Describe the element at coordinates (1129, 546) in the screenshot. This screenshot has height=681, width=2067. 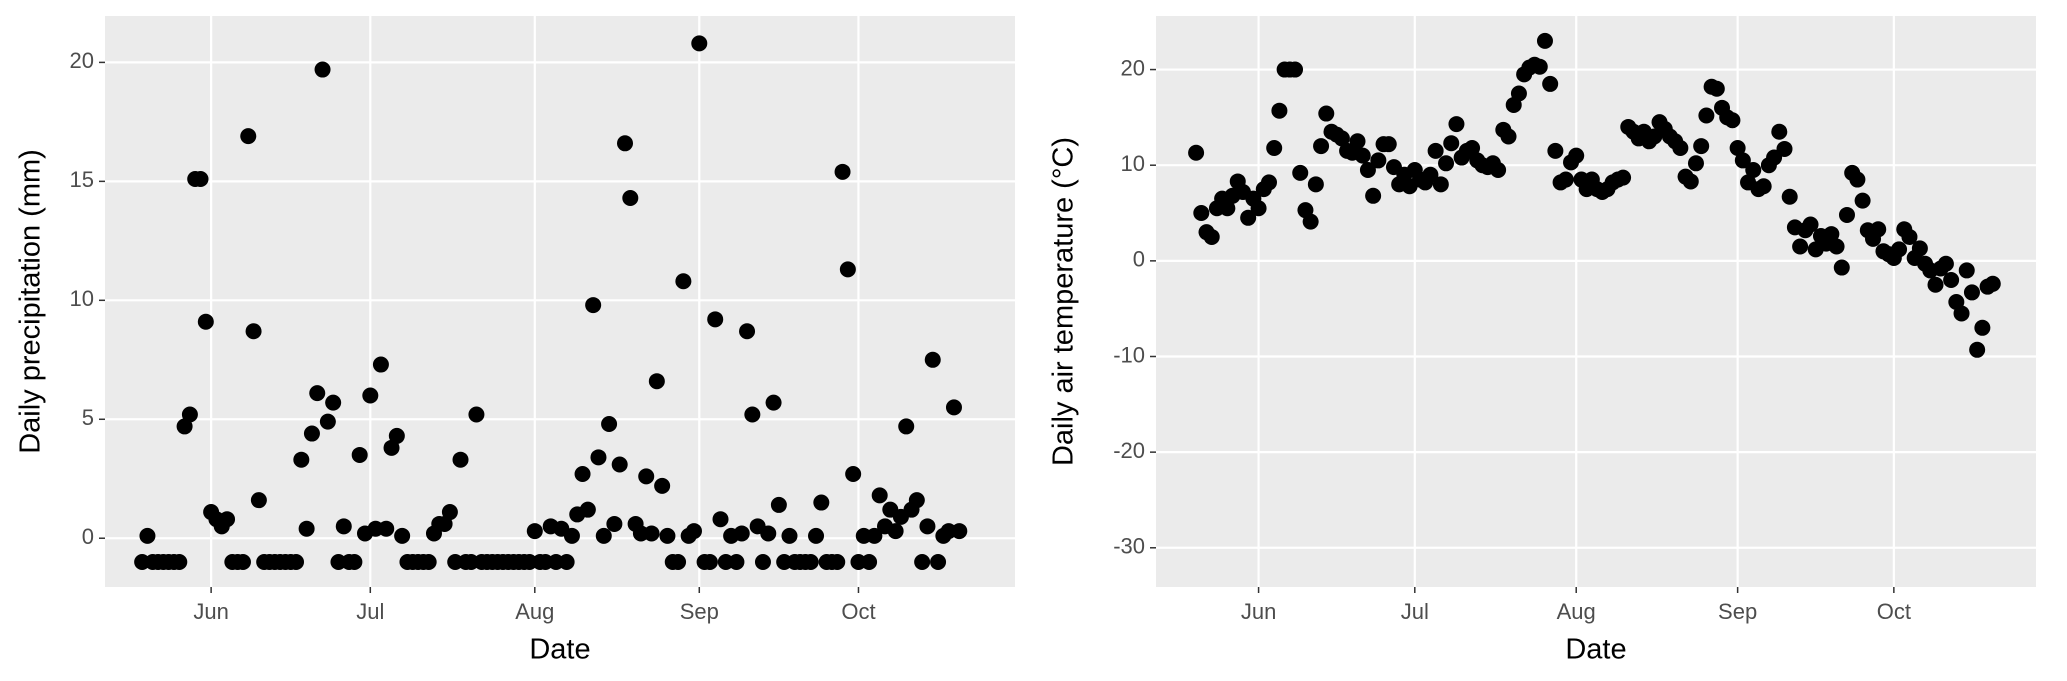
I see `y-tick-label: -30` at that location.